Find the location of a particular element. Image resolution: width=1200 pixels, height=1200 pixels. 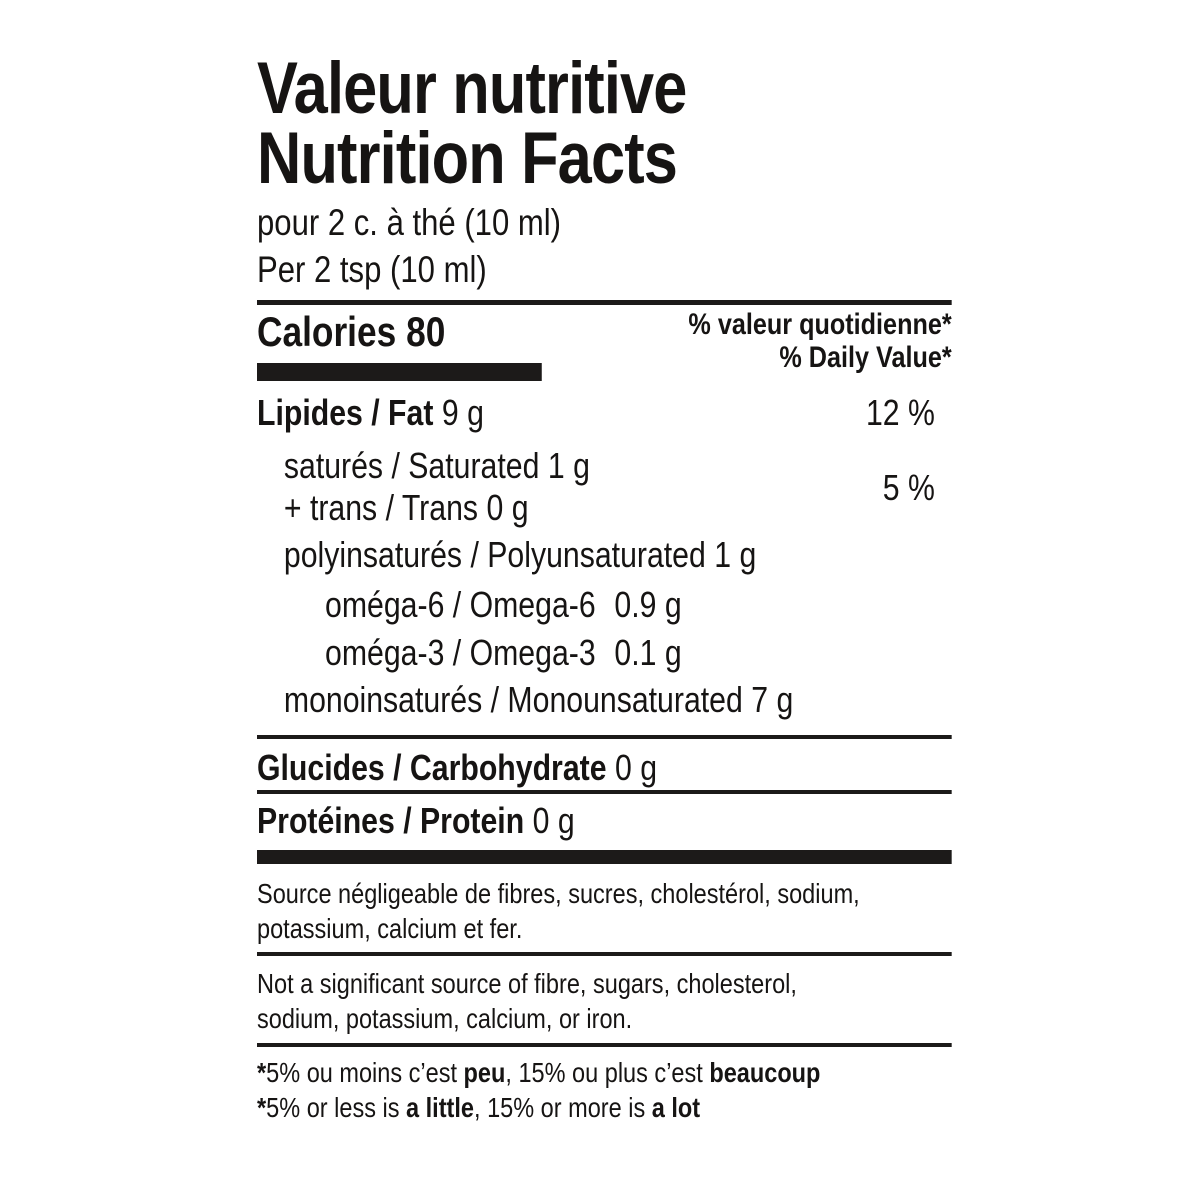

serving-size-english: Per 2 tsp (10 ml) is located at coordinates (372, 269).